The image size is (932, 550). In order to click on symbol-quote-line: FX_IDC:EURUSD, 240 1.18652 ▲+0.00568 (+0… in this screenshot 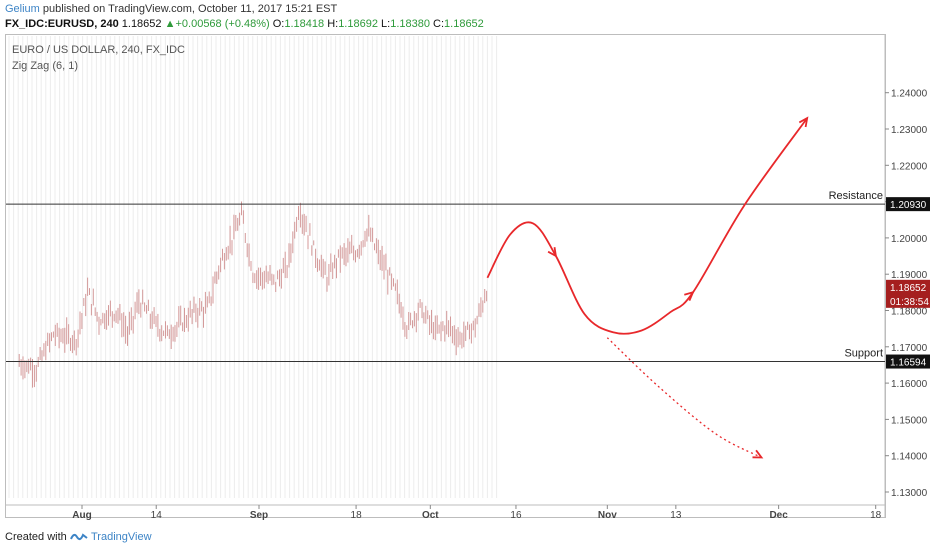, I will do `click(244, 24)`.